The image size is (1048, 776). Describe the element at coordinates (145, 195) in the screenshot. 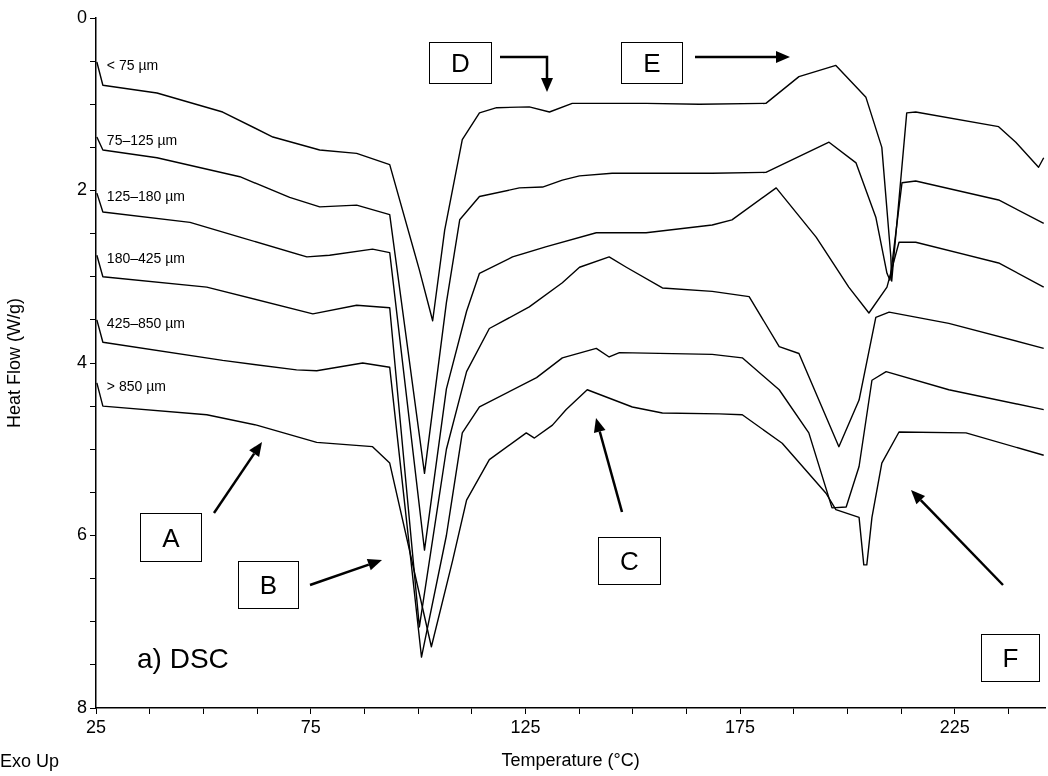

I see `series-label: 125–180 µm` at that location.